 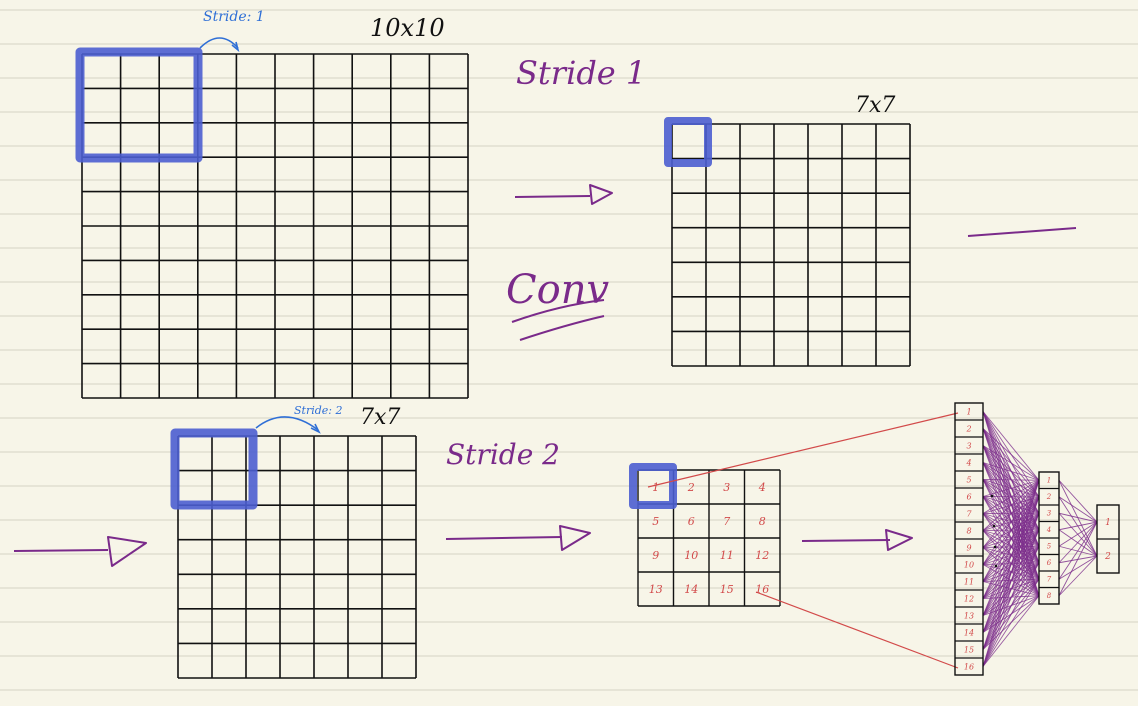 What do you see at coordinates (968, 496) in the screenshot?
I see `flatten-cell-number: 6` at bounding box center [968, 496].